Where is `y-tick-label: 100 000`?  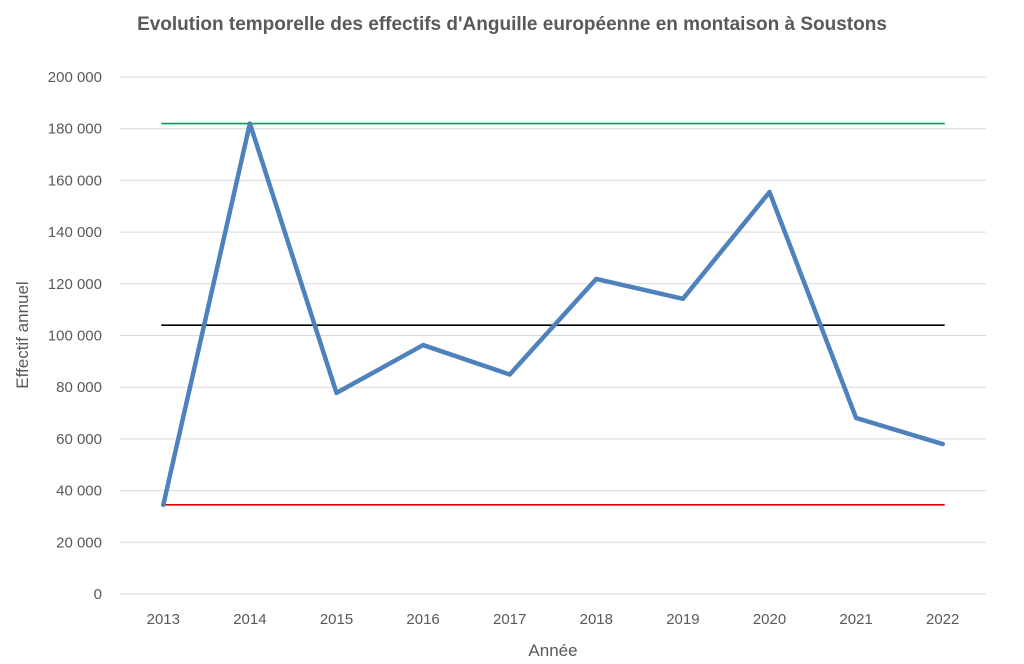
y-tick-label: 100 000 is located at coordinates (75, 336).